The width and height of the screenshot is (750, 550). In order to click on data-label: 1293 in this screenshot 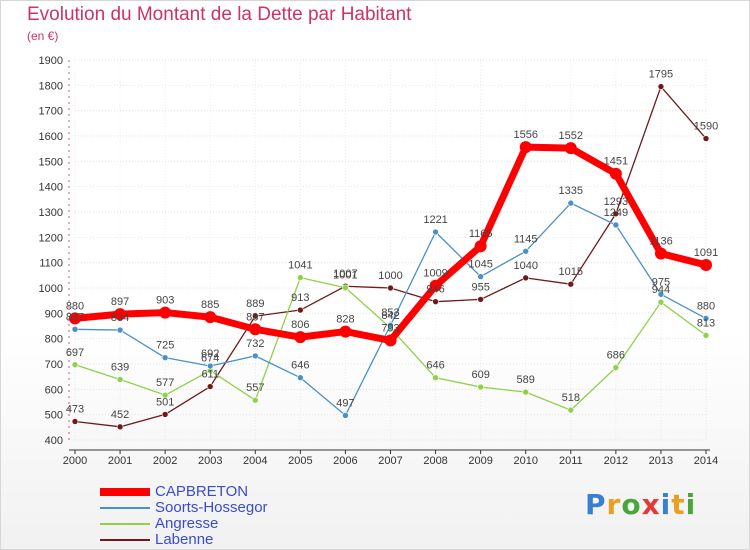, I will do `click(616, 202)`.